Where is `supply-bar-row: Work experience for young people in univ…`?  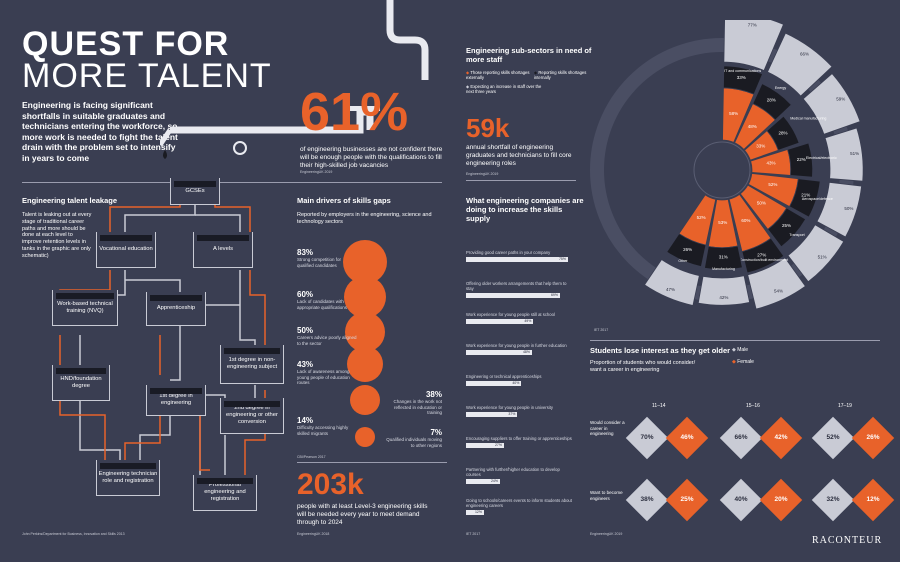
supply-bar-row: Work experience for young people in univ… is located at coordinates (519, 411).